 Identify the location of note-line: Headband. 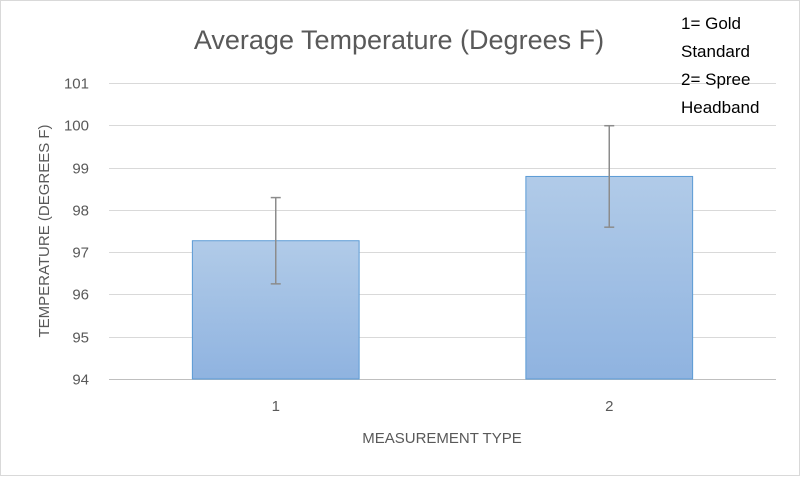
(720, 107).